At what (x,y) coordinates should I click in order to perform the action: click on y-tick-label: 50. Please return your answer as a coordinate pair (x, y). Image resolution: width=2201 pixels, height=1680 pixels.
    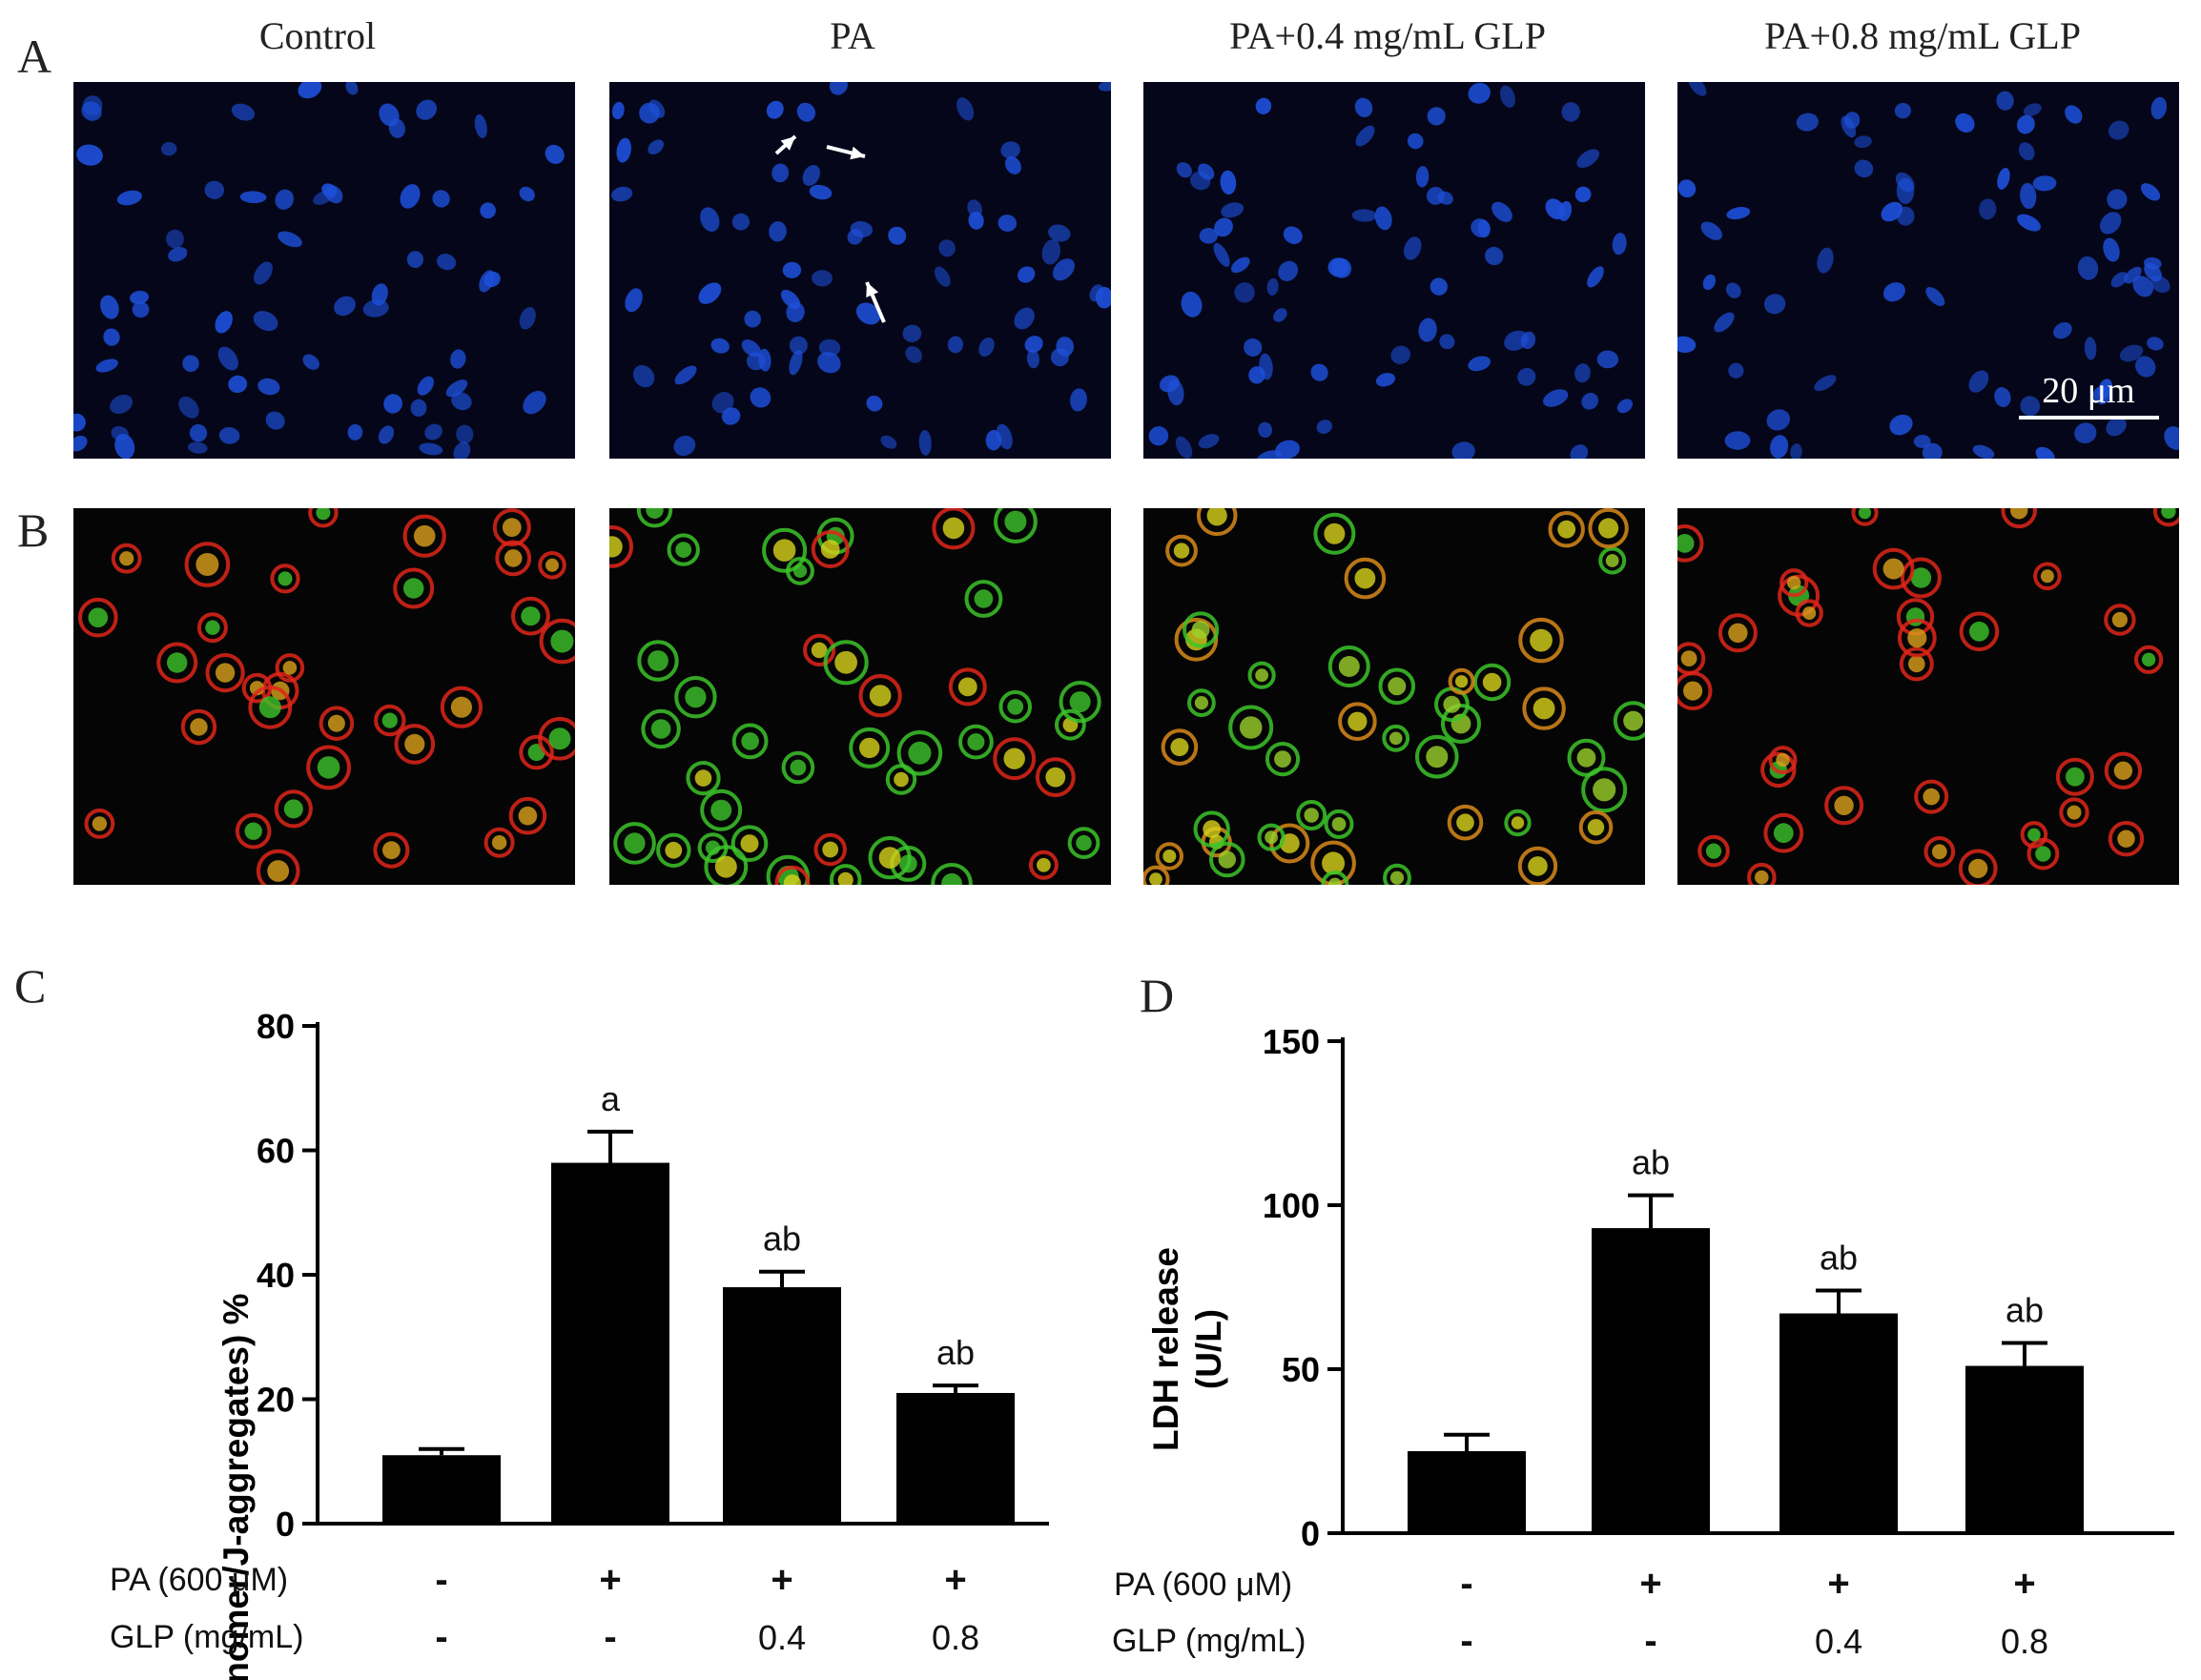
    Looking at the image, I should click on (1301, 1369).